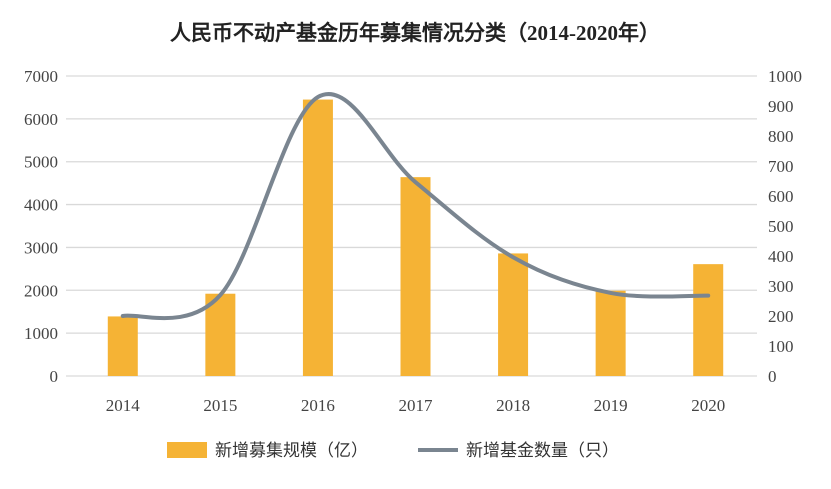 The image size is (831, 489). I want to click on right-tick-label: 500, so click(781, 226).